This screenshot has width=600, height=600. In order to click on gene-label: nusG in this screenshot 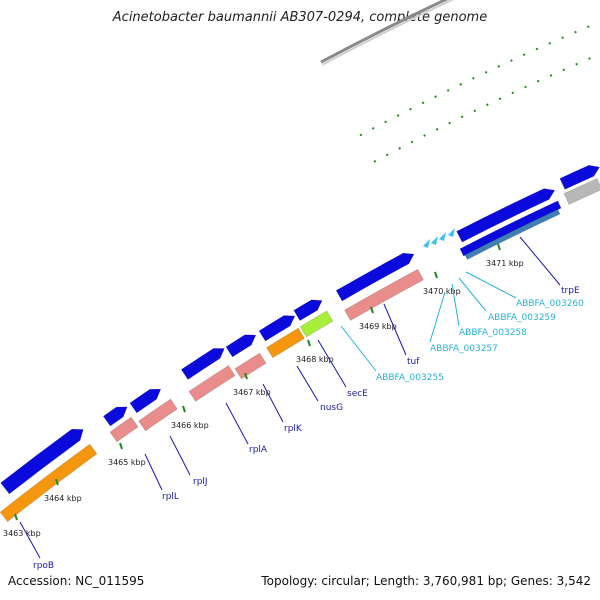, I will do `click(331, 408)`.